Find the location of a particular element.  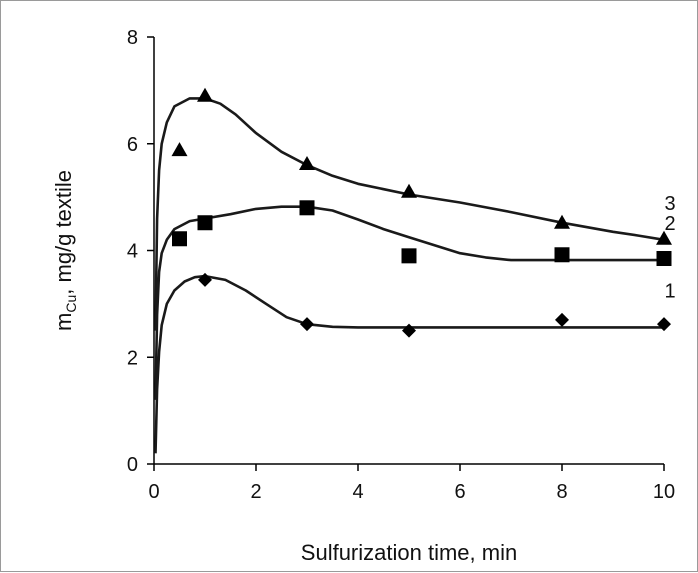

x-tick-label: 0 is located at coordinates (153, 492).